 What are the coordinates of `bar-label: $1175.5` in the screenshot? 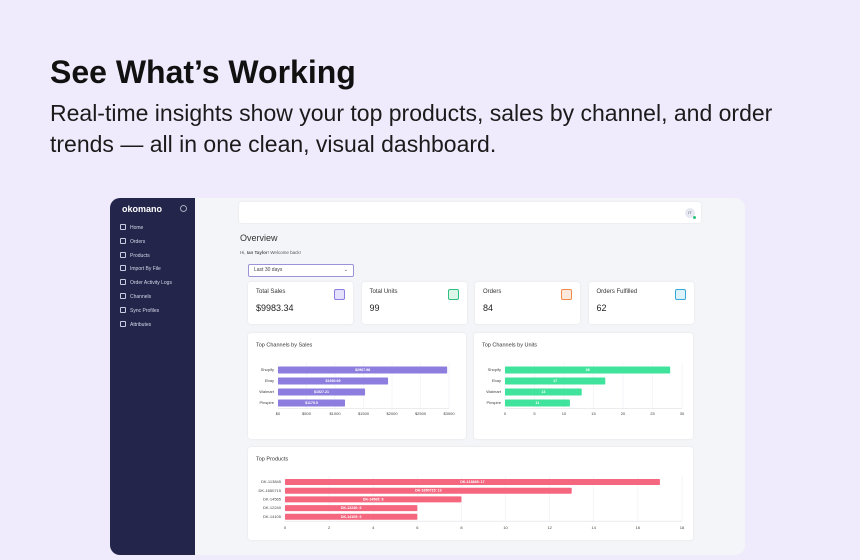 It's located at (311, 403).